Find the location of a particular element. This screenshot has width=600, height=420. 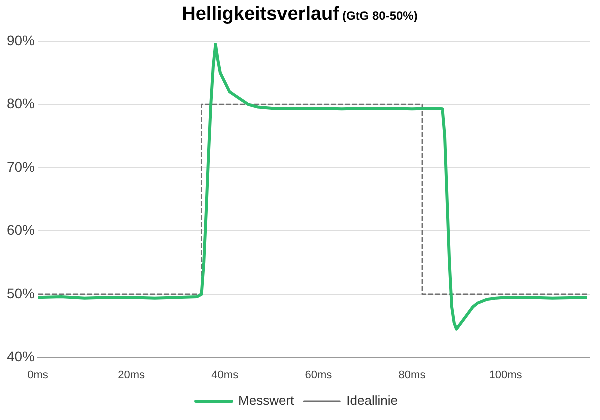

chart-subtitle: (GtG 80-50%) is located at coordinates (380, 16).